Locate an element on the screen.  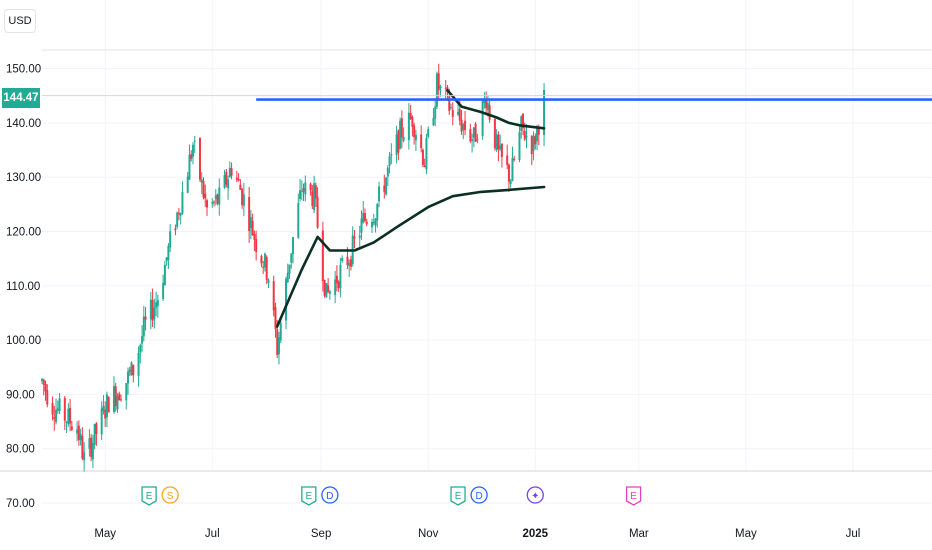
event-marker-letter: S is located at coordinates (170, 496).